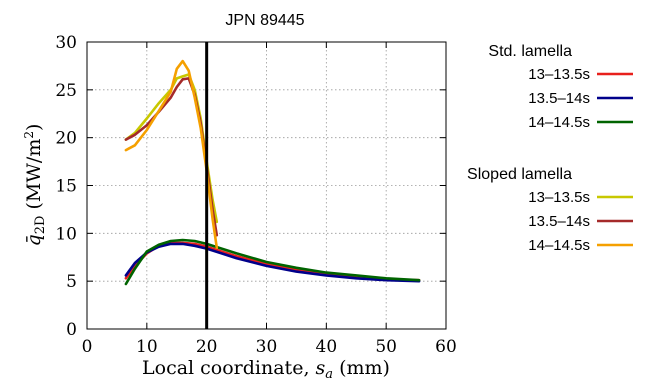 The width and height of the screenshot is (649, 387). What do you see at coordinates (519, 174) in the screenshot?
I see `legend-group-title: Sloped lamella` at bounding box center [519, 174].